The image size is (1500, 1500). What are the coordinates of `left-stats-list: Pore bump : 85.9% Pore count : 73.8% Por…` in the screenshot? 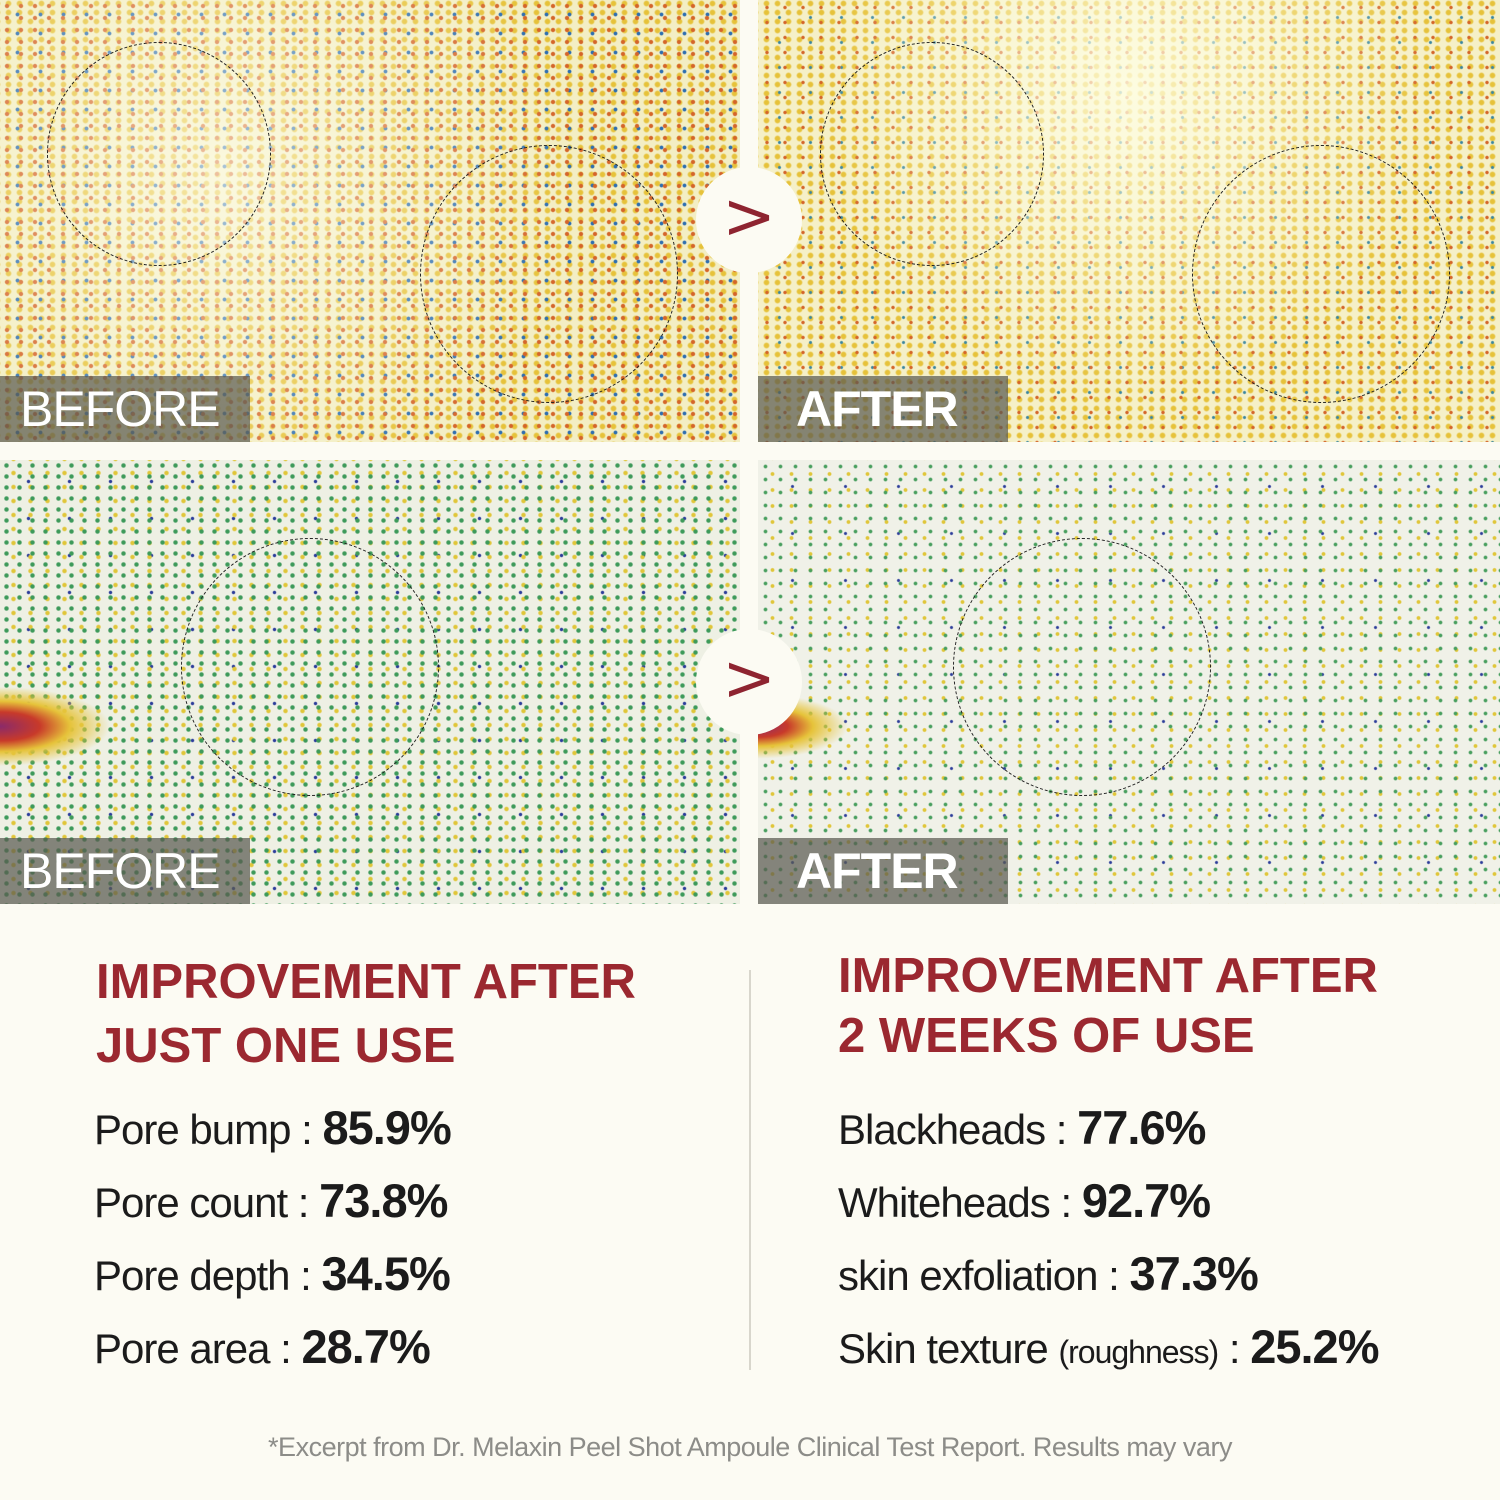 It's located at (273, 1238).